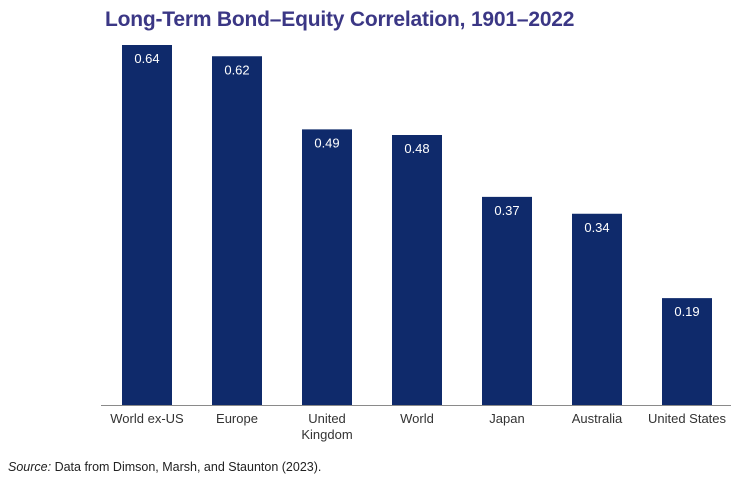 This screenshot has width=750, height=483. Describe the element at coordinates (506, 418) in the screenshot. I see `category-tick-label: Japan` at that location.